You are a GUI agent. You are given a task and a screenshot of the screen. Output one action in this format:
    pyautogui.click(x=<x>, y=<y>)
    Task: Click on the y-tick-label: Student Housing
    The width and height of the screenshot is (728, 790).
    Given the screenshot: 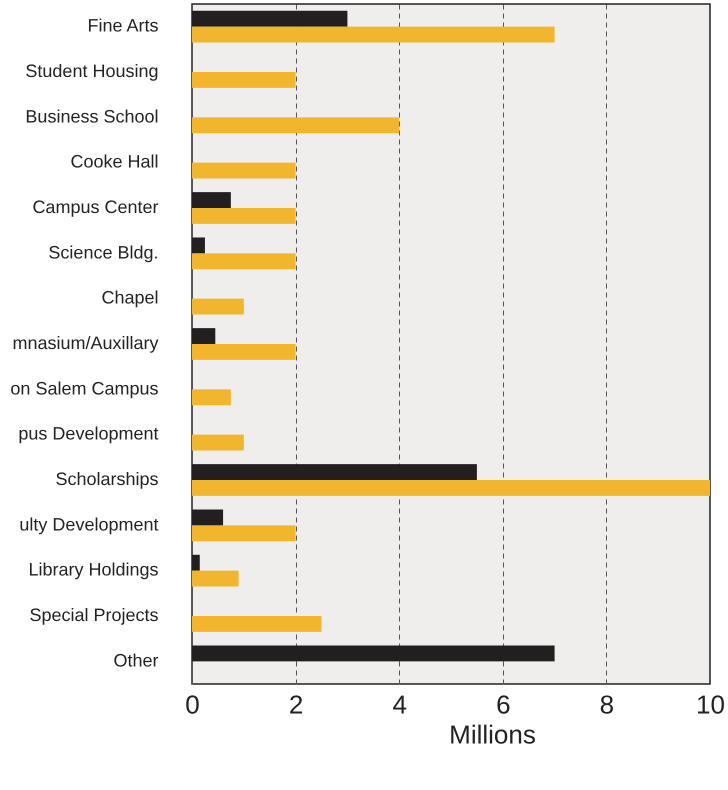 What is the action you would take?
    pyautogui.click(x=91, y=71)
    